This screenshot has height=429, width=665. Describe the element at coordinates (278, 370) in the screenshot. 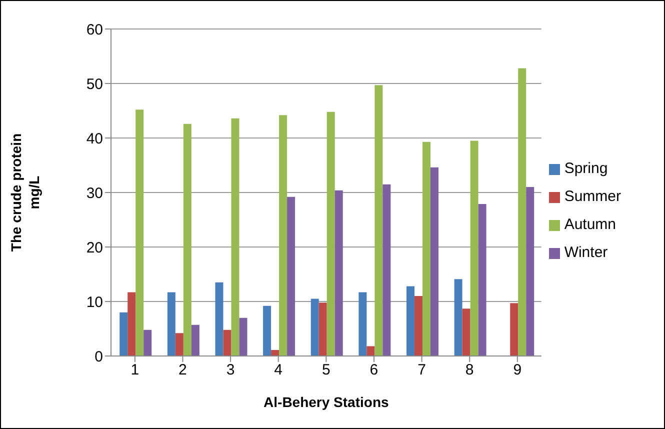

I see `x-tick-label: 4` at that location.